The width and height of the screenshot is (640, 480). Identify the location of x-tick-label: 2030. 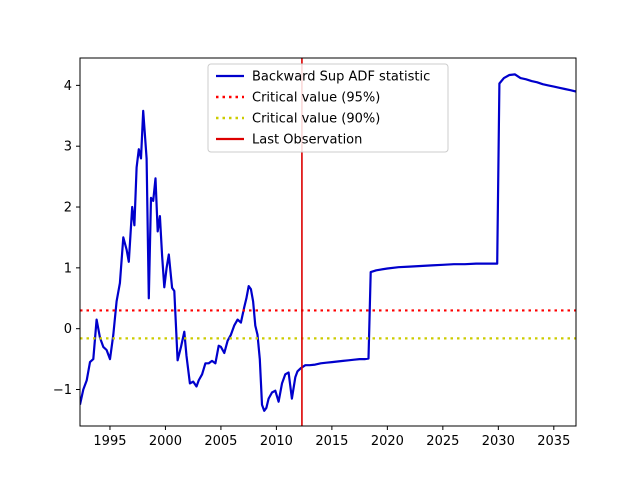
(498, 441).